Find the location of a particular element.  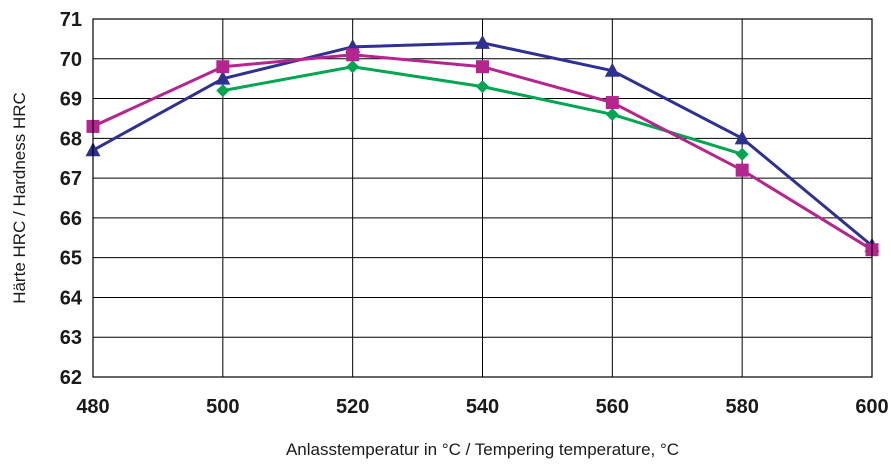

y-tick-label: 68 is located at coordinates (71, 139).